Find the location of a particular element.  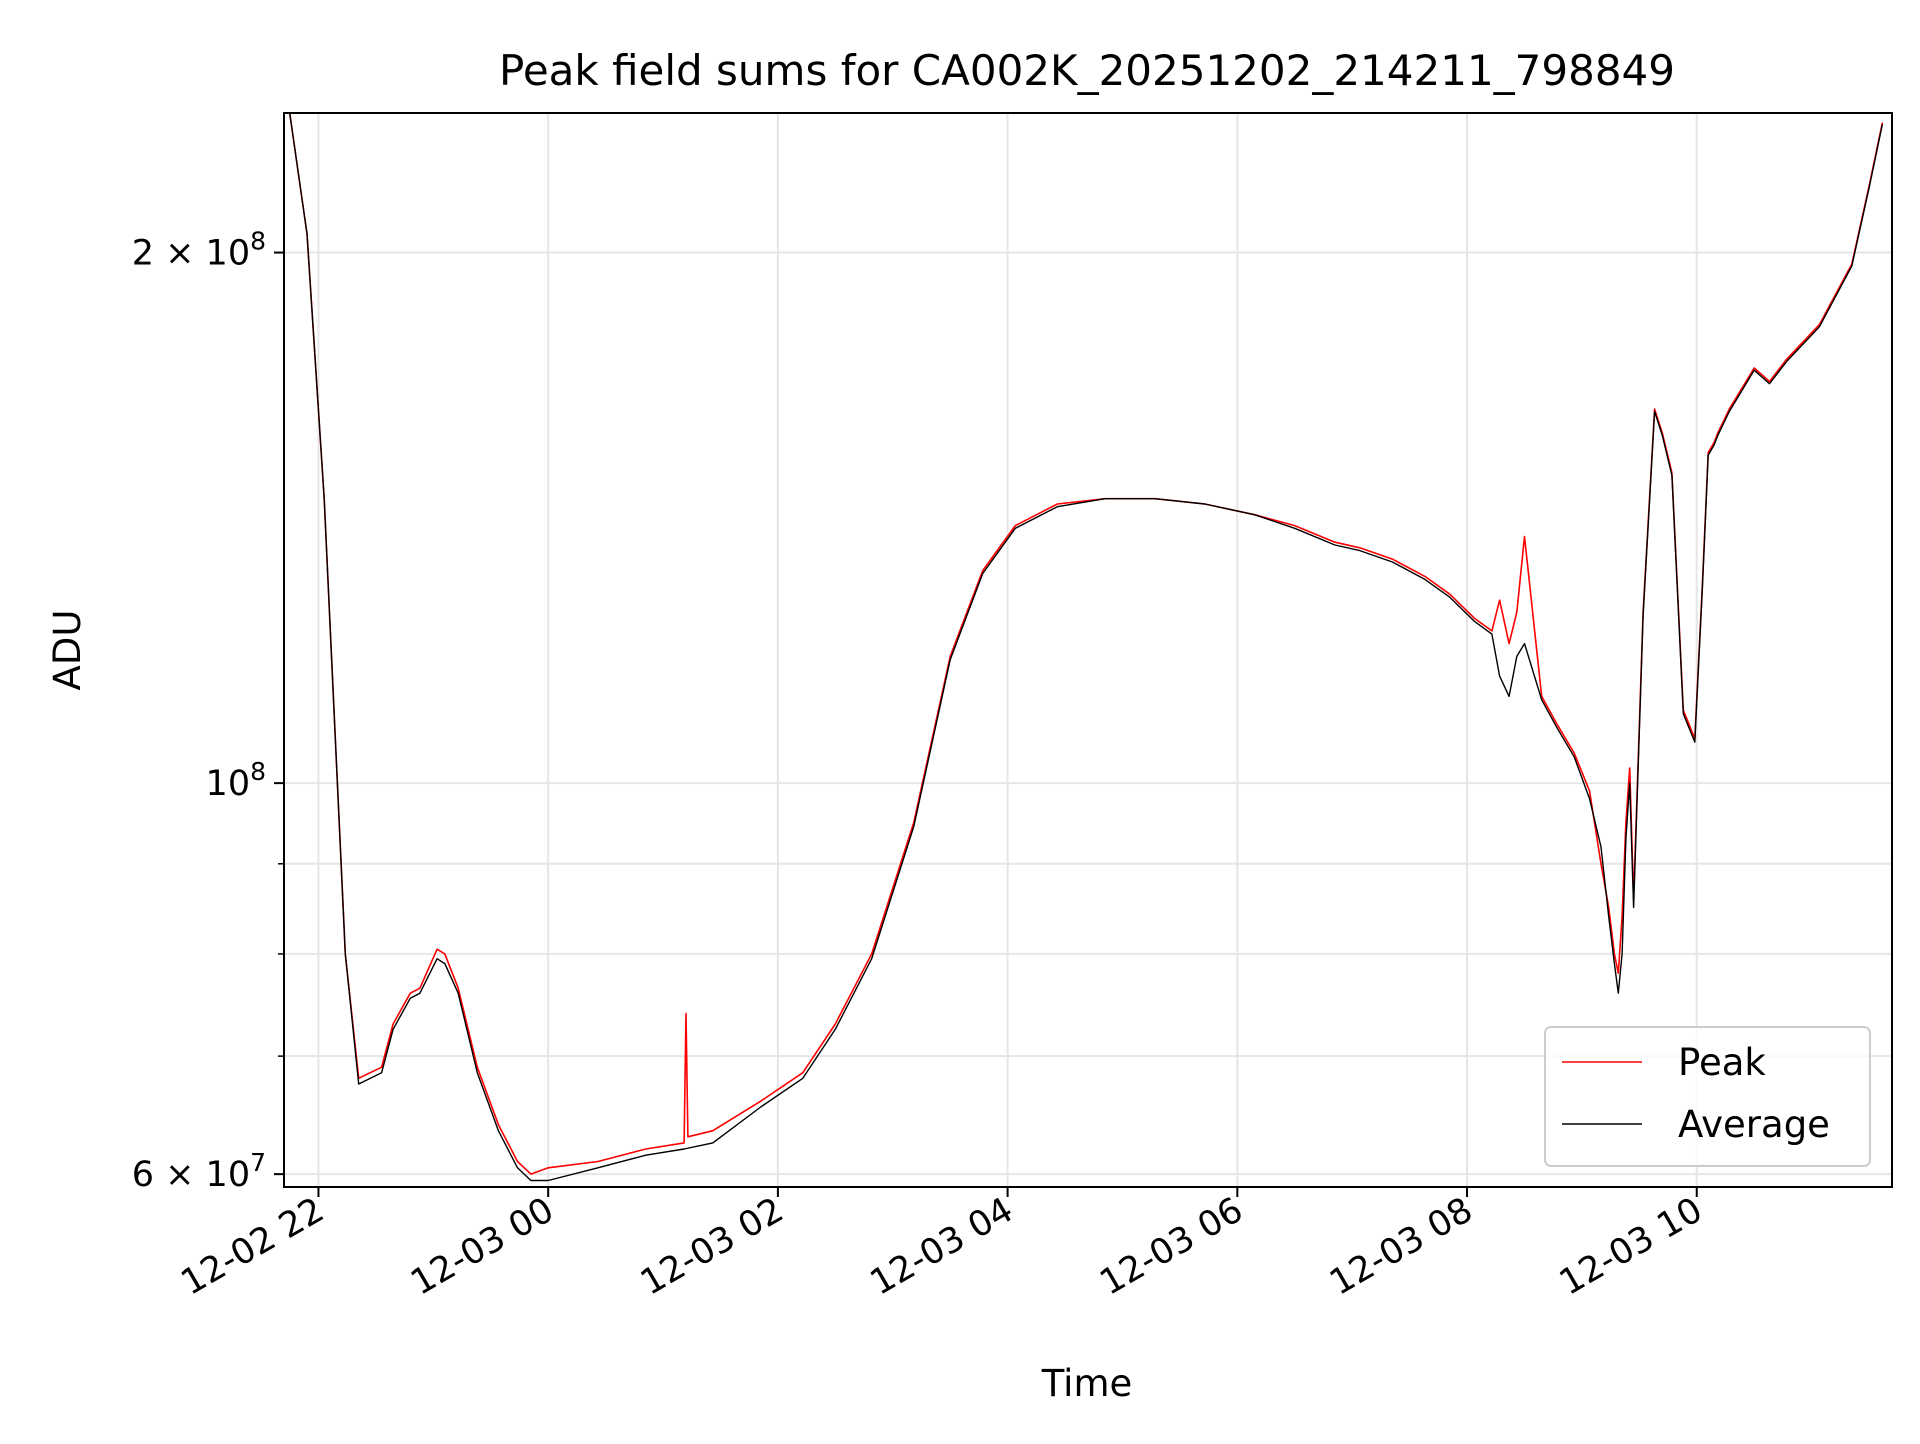

y-tick-label: 108 is located at coordinates (236, 780).